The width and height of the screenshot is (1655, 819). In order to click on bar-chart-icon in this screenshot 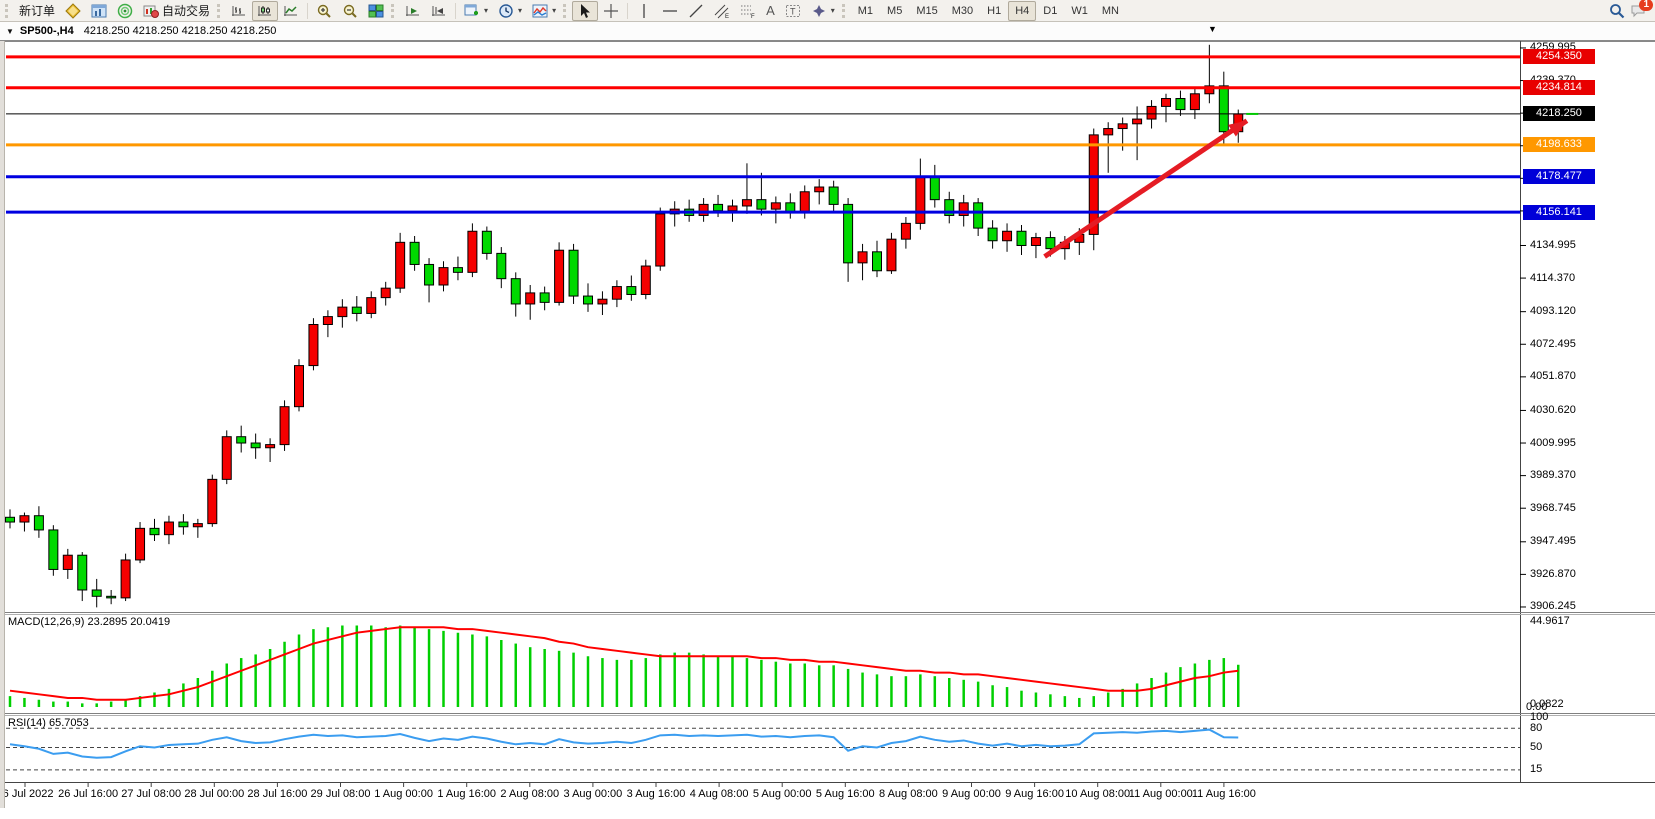, I will do `click(239, 10)`.